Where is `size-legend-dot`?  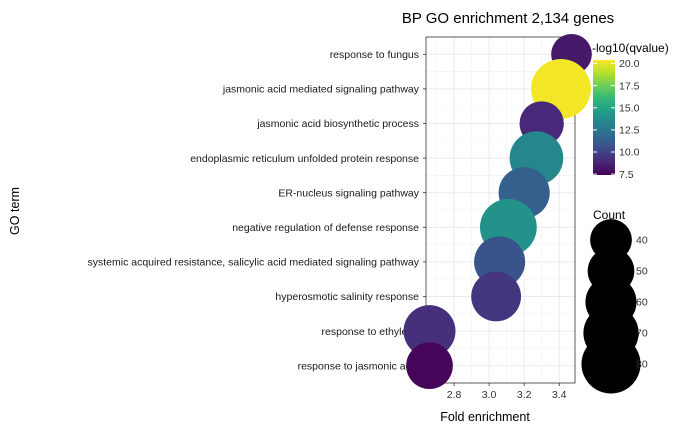 size-legend-dot is located at coordinates (611, 364).